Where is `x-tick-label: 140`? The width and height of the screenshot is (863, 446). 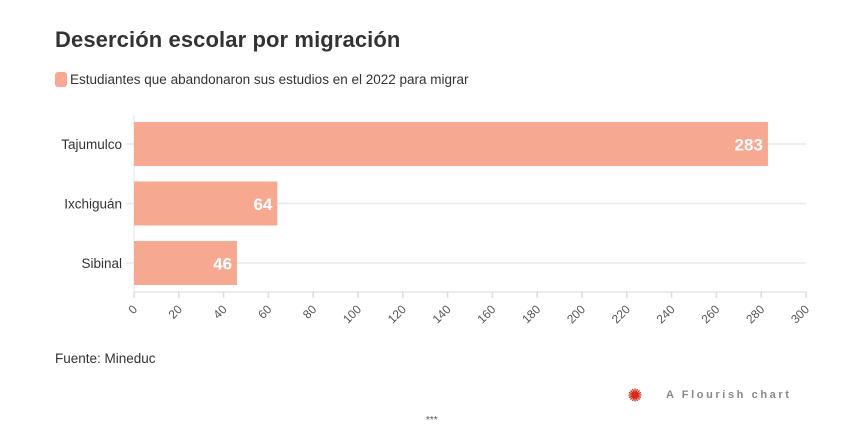 x-tick-label: 140 is located at coordinates (442, 314).